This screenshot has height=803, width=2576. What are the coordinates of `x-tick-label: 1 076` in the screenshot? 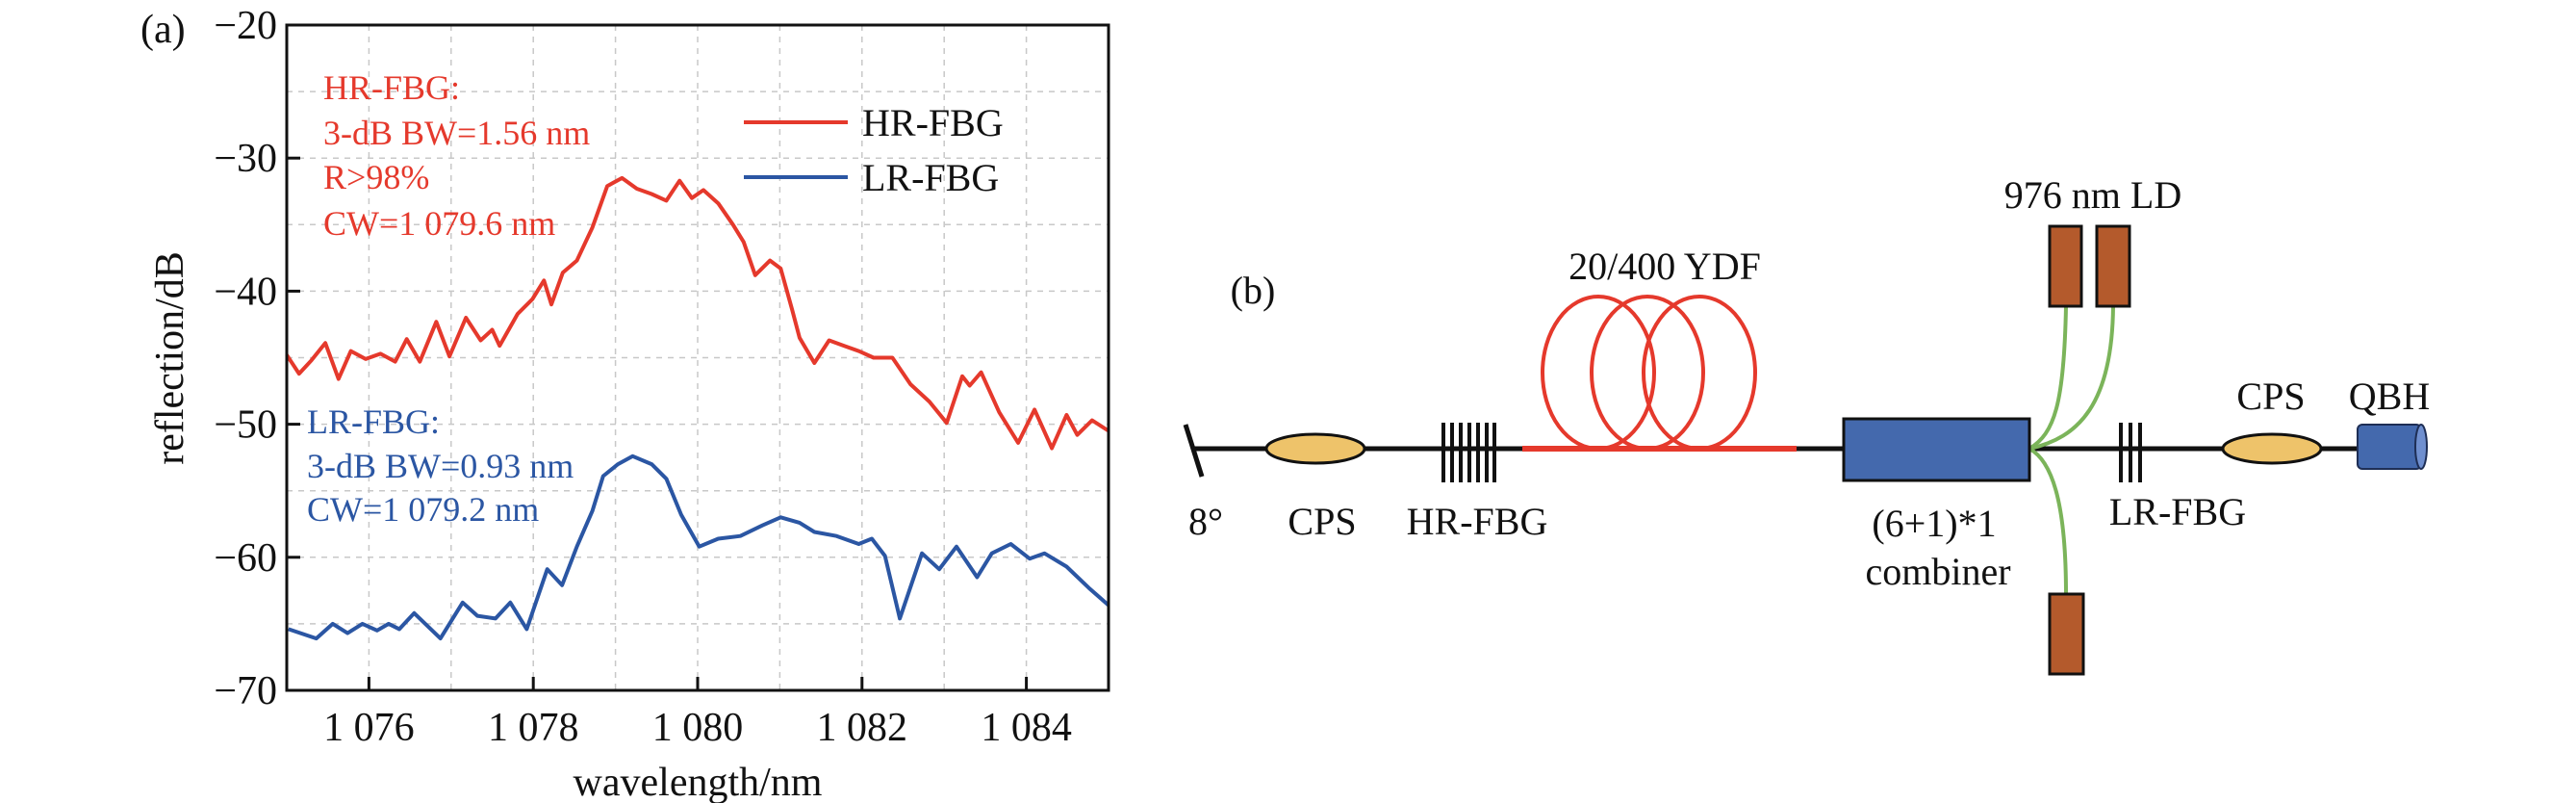 It's located at (369, 728).